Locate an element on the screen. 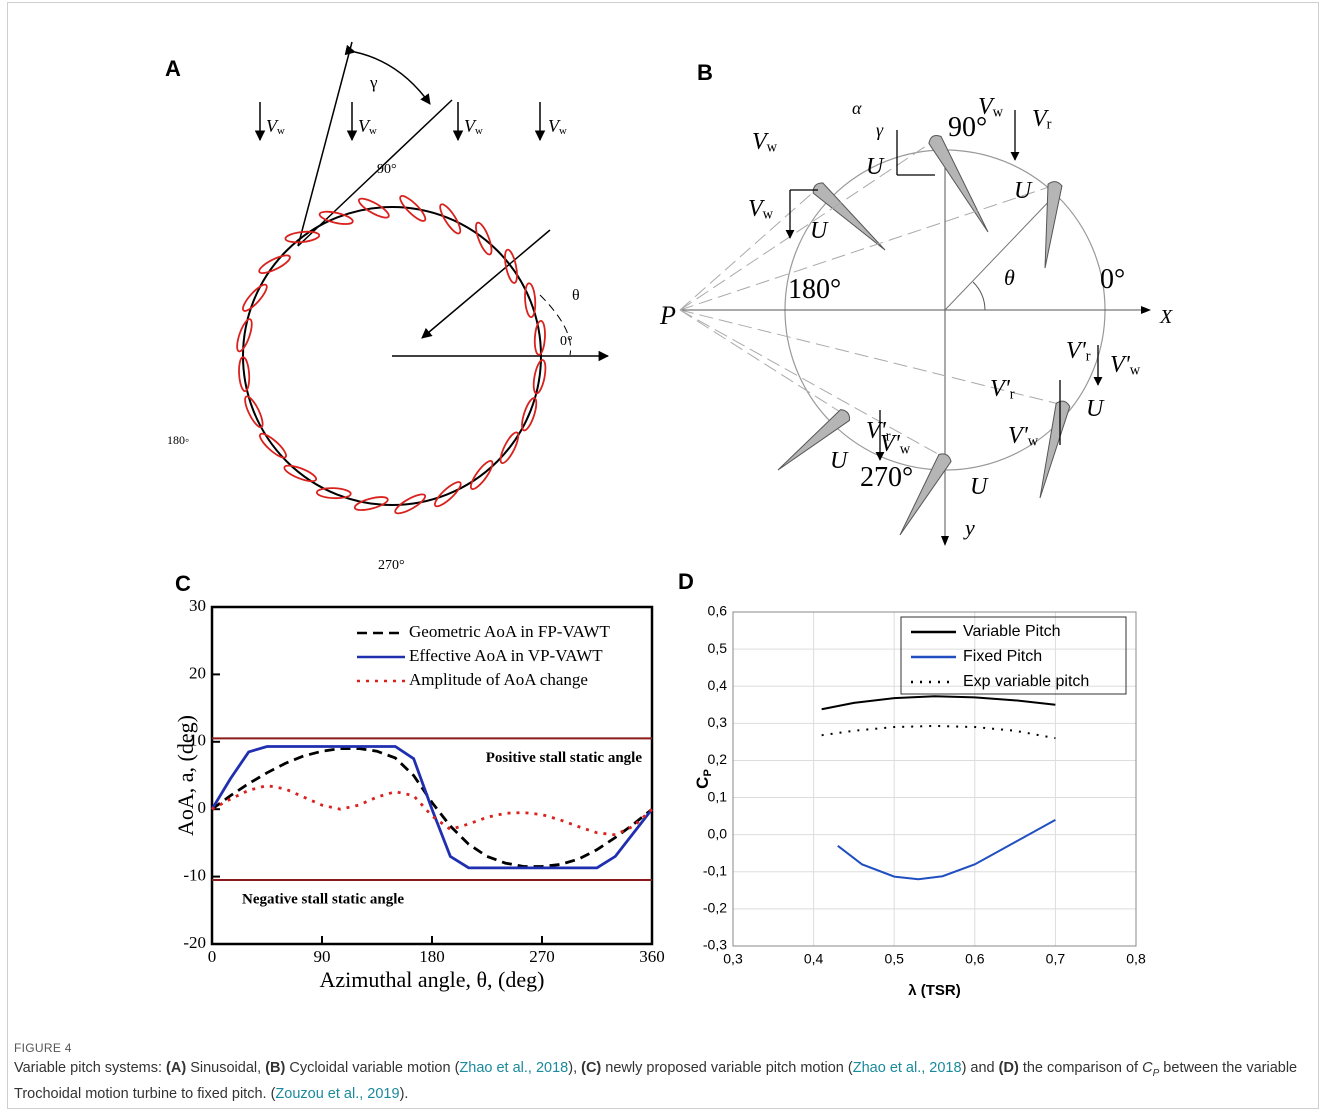 The height and width of the screenshot is (1115, 1328). panel-label: B is located at coordinates (705, 72).